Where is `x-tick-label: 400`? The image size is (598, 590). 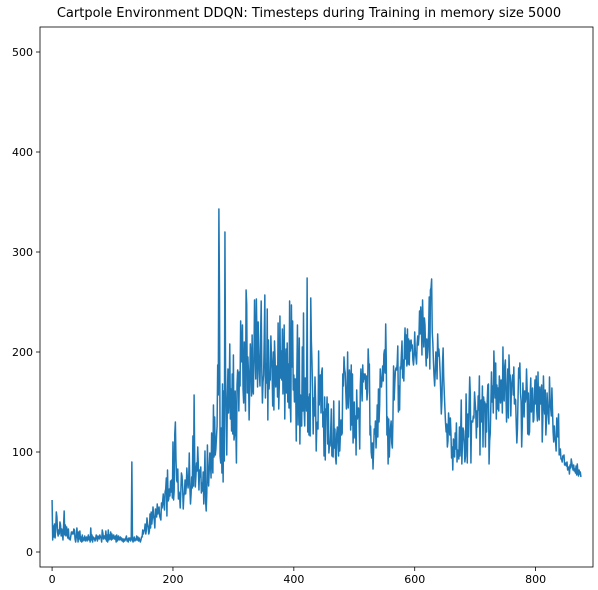
x-tick-label: 400 is located at coordinates (293, 579).